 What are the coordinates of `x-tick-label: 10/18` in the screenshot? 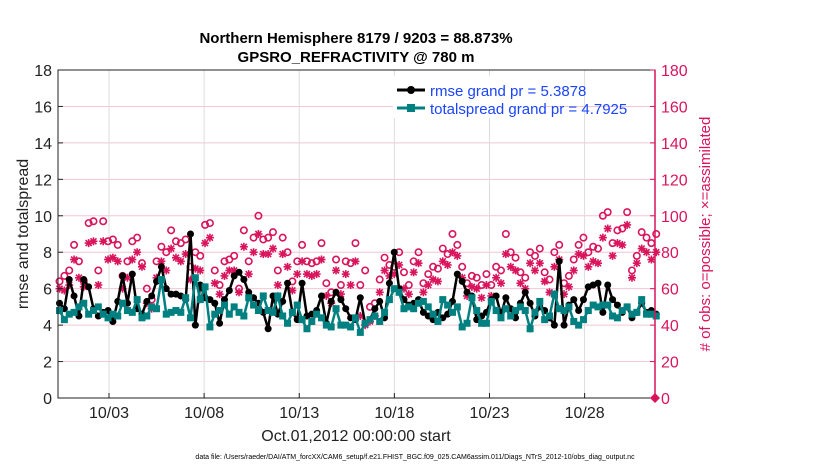 It's located at (394, 413).